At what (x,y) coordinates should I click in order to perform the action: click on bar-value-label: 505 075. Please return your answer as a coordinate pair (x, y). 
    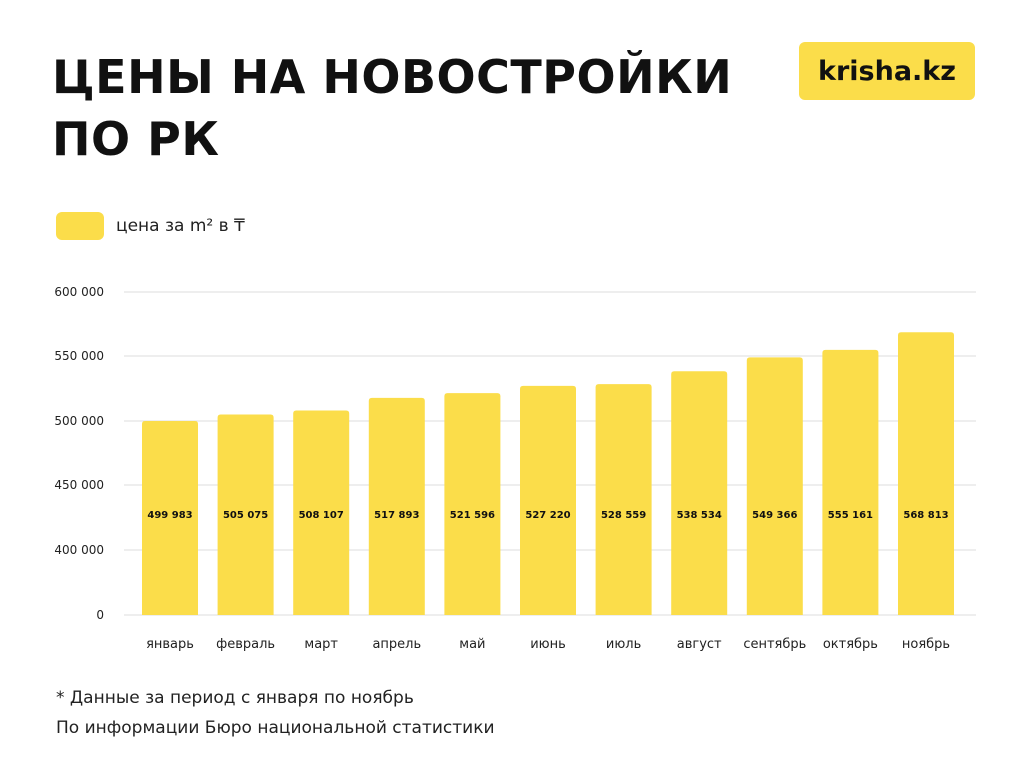
    Looking at the image, I should click on (245, 515).